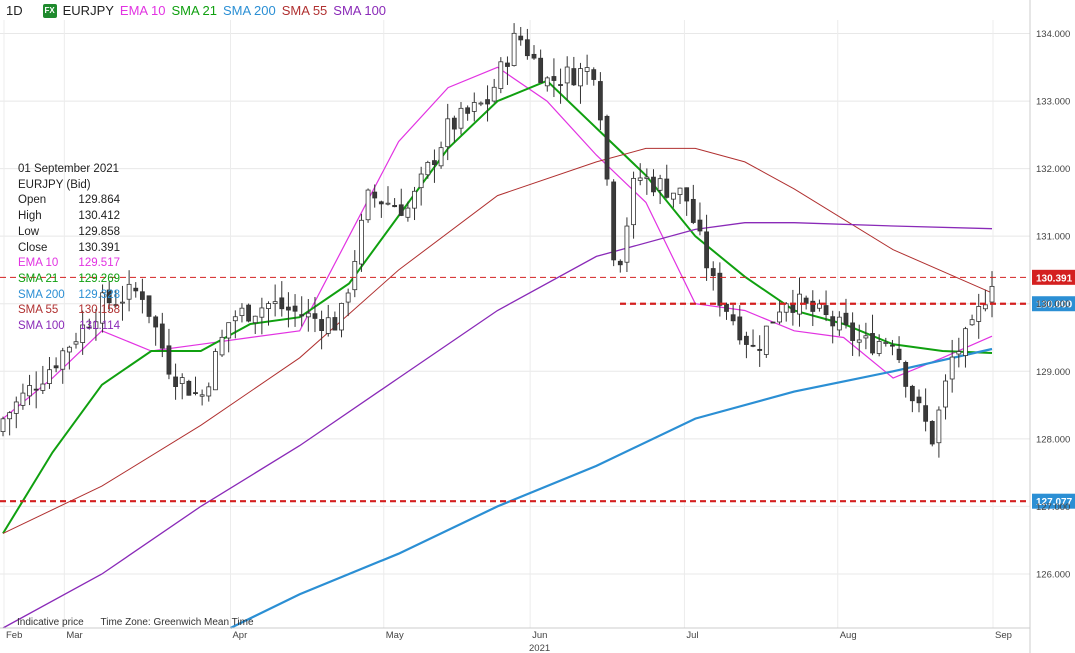  I want to click on y-tick-label: 128.000, so click(1053, 439).